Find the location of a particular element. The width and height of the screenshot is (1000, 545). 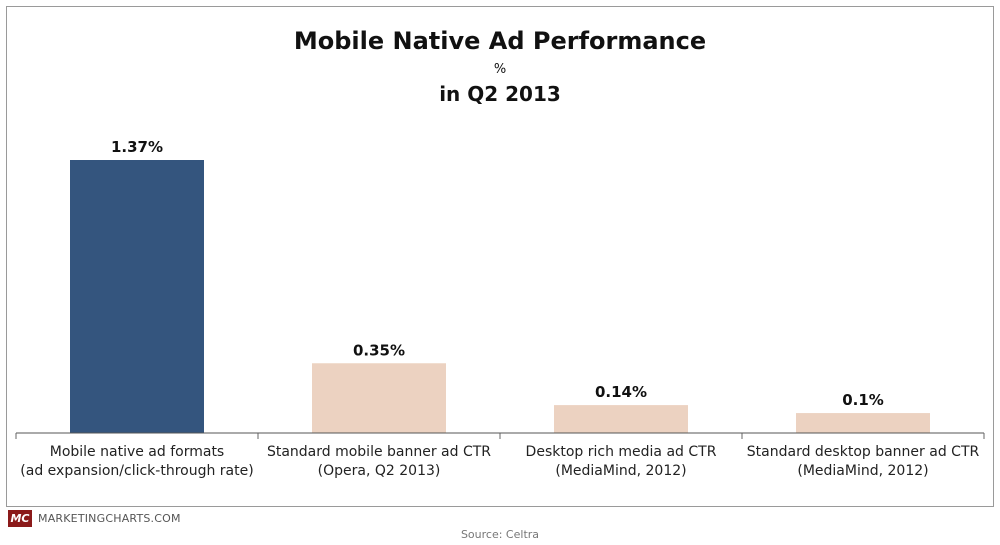

category-label-2-line-1: Standard mobile banner ad CTR is located at coordinates (379, 452).